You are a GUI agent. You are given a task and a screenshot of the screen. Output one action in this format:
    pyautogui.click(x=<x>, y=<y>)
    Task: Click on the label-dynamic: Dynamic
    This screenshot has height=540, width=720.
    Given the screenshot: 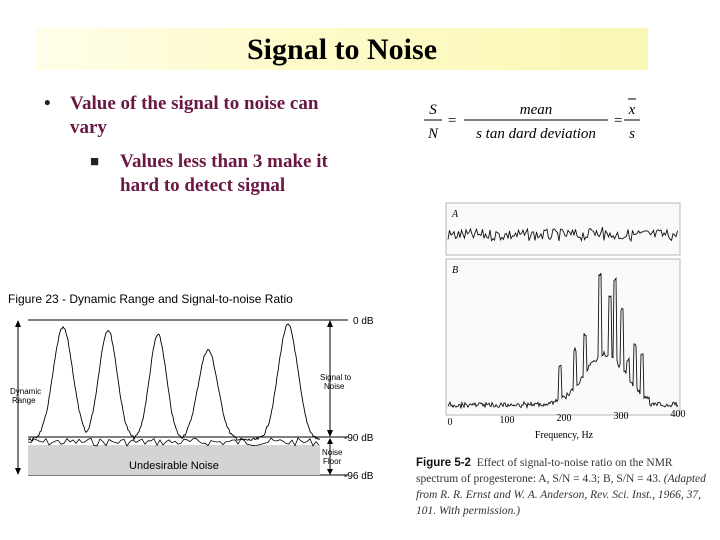 What is the action you would take?
    pyautogui.click(x=25, y=391)
    